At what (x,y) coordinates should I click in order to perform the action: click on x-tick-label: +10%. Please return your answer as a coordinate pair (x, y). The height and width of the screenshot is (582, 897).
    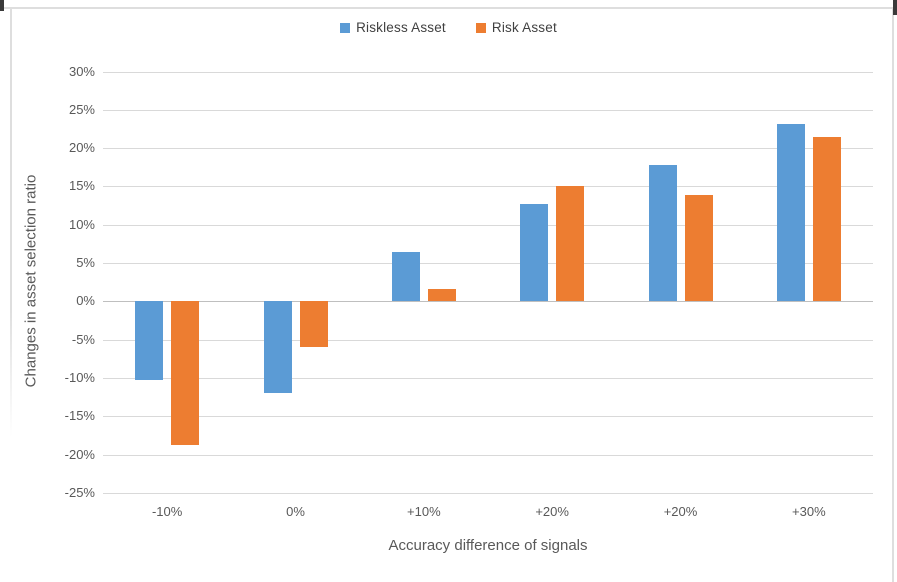
    Looking at the image, I should click on (424, 511).